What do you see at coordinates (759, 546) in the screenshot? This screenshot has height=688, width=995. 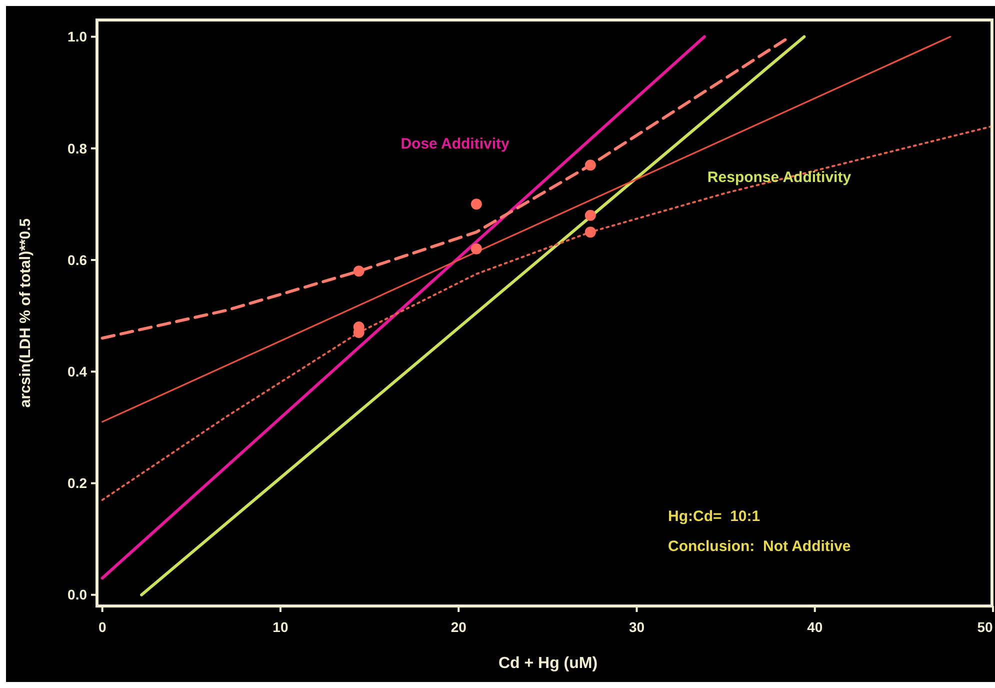 I see `annotation: Conclusion: Not Additive` at bounding box center [759, 546].